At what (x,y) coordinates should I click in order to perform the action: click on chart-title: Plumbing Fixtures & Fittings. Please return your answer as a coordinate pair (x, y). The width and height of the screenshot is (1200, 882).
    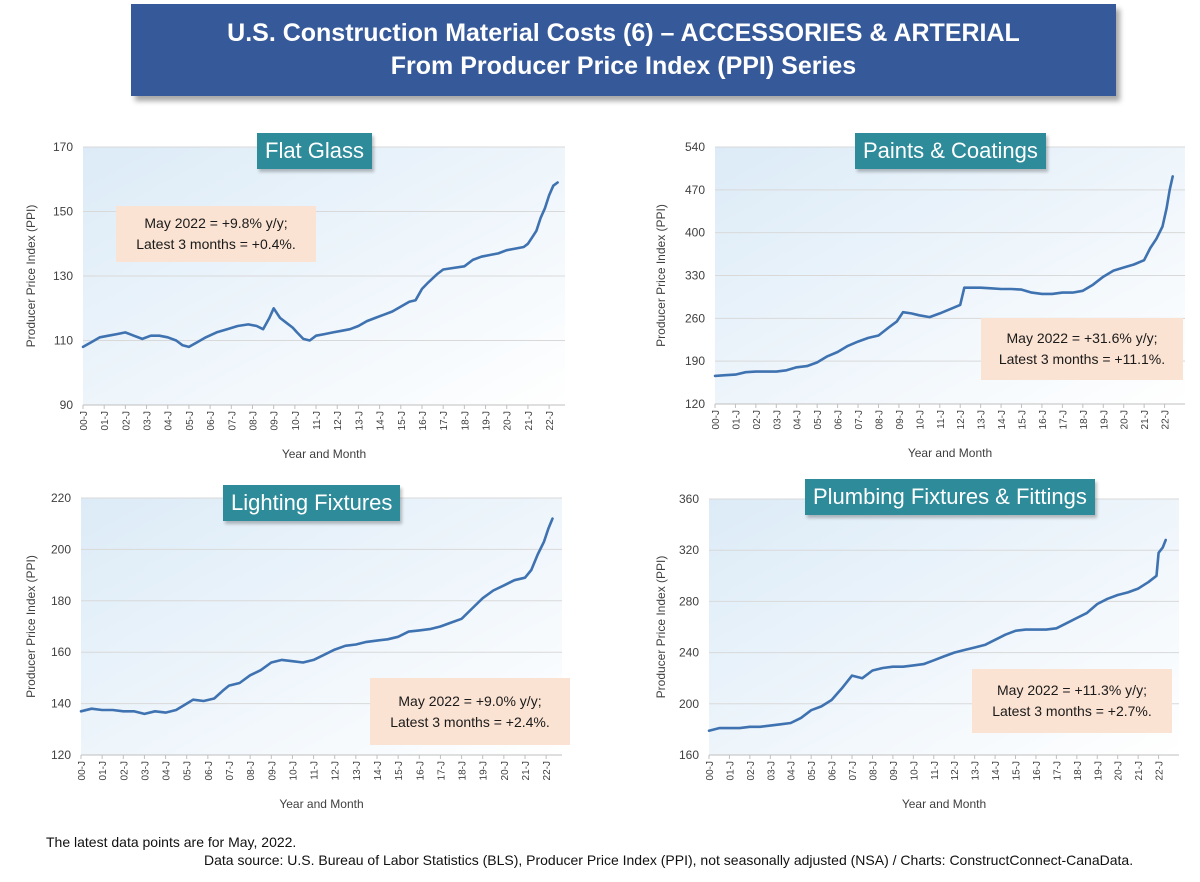
    Looking at the image, I should click on (950, 497).